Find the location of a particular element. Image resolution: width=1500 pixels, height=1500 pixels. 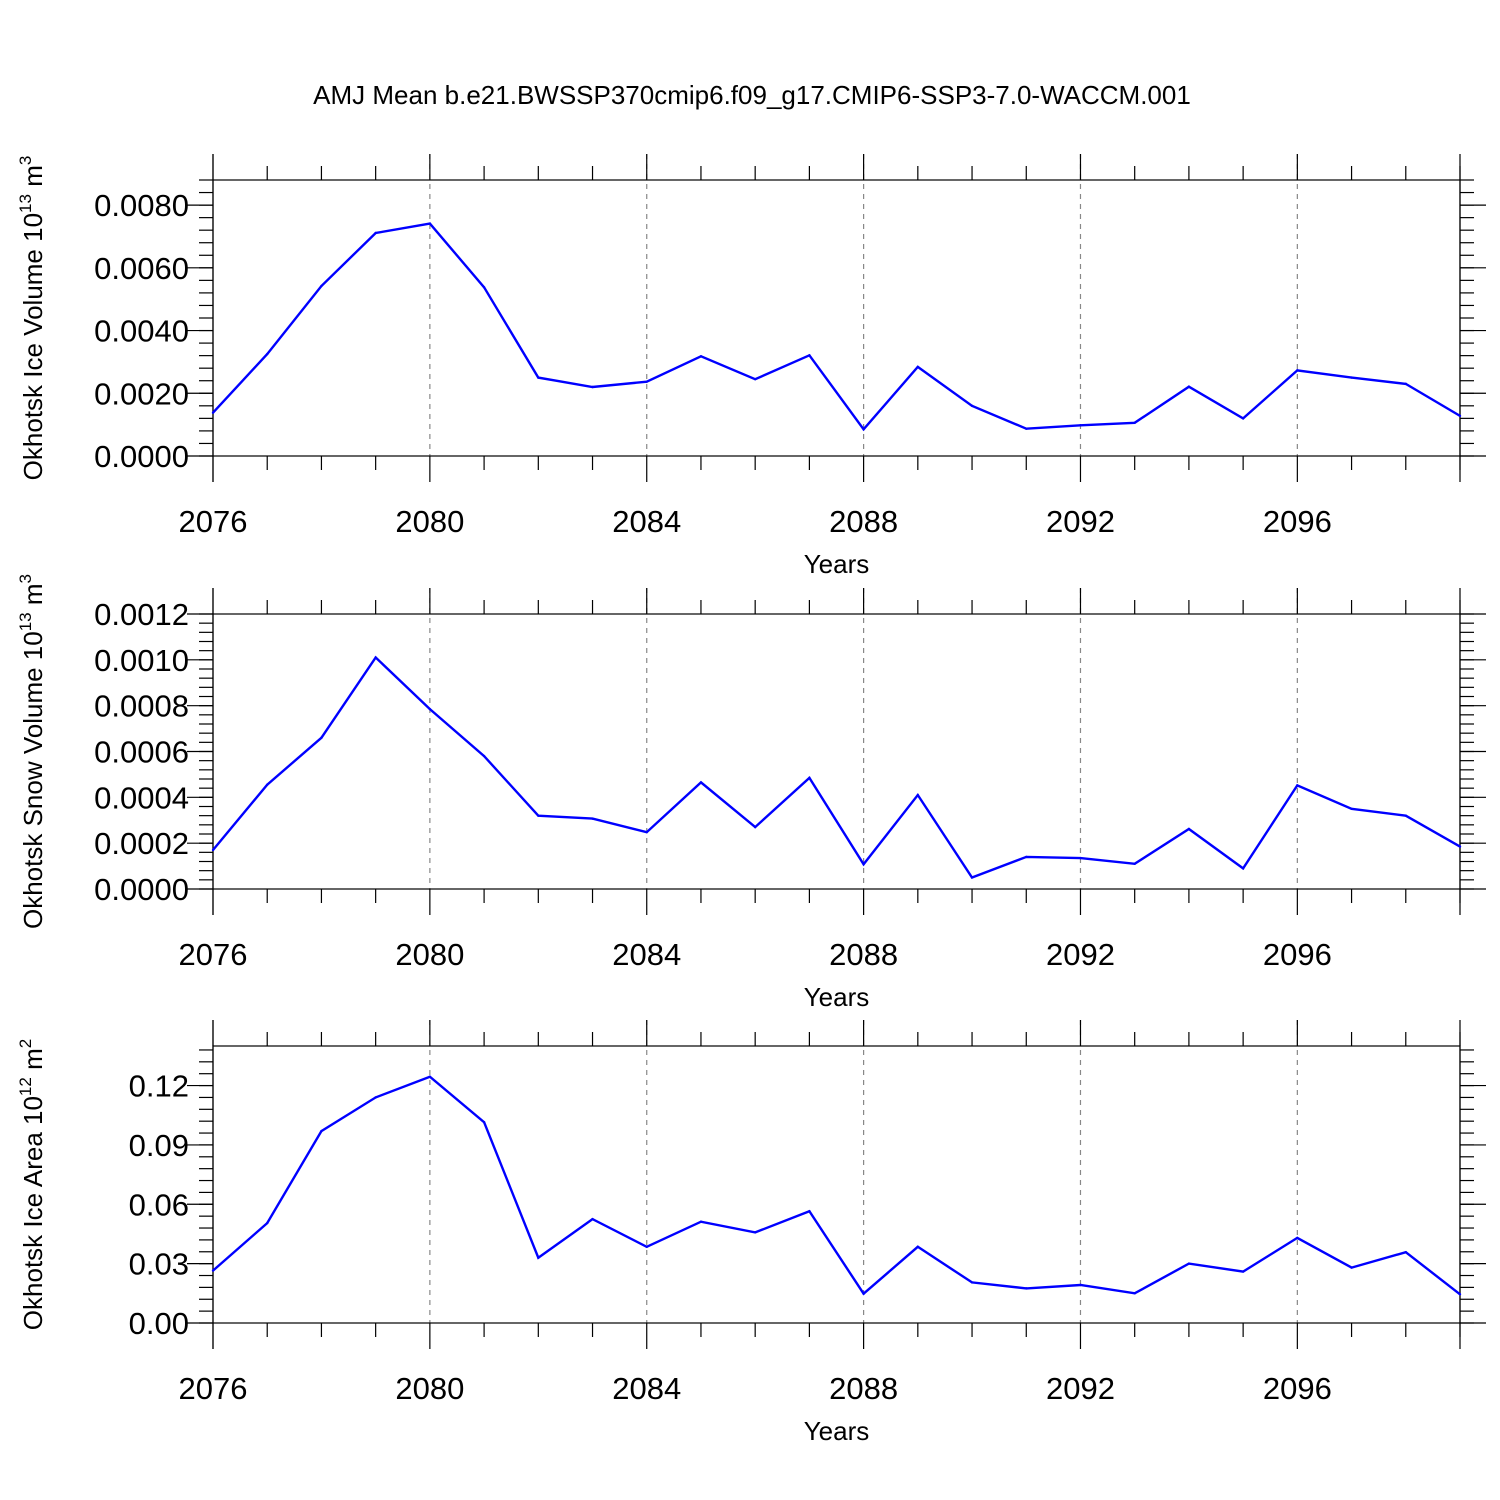

x-tick-label: 2096 is located at coordinates (1297, 521).